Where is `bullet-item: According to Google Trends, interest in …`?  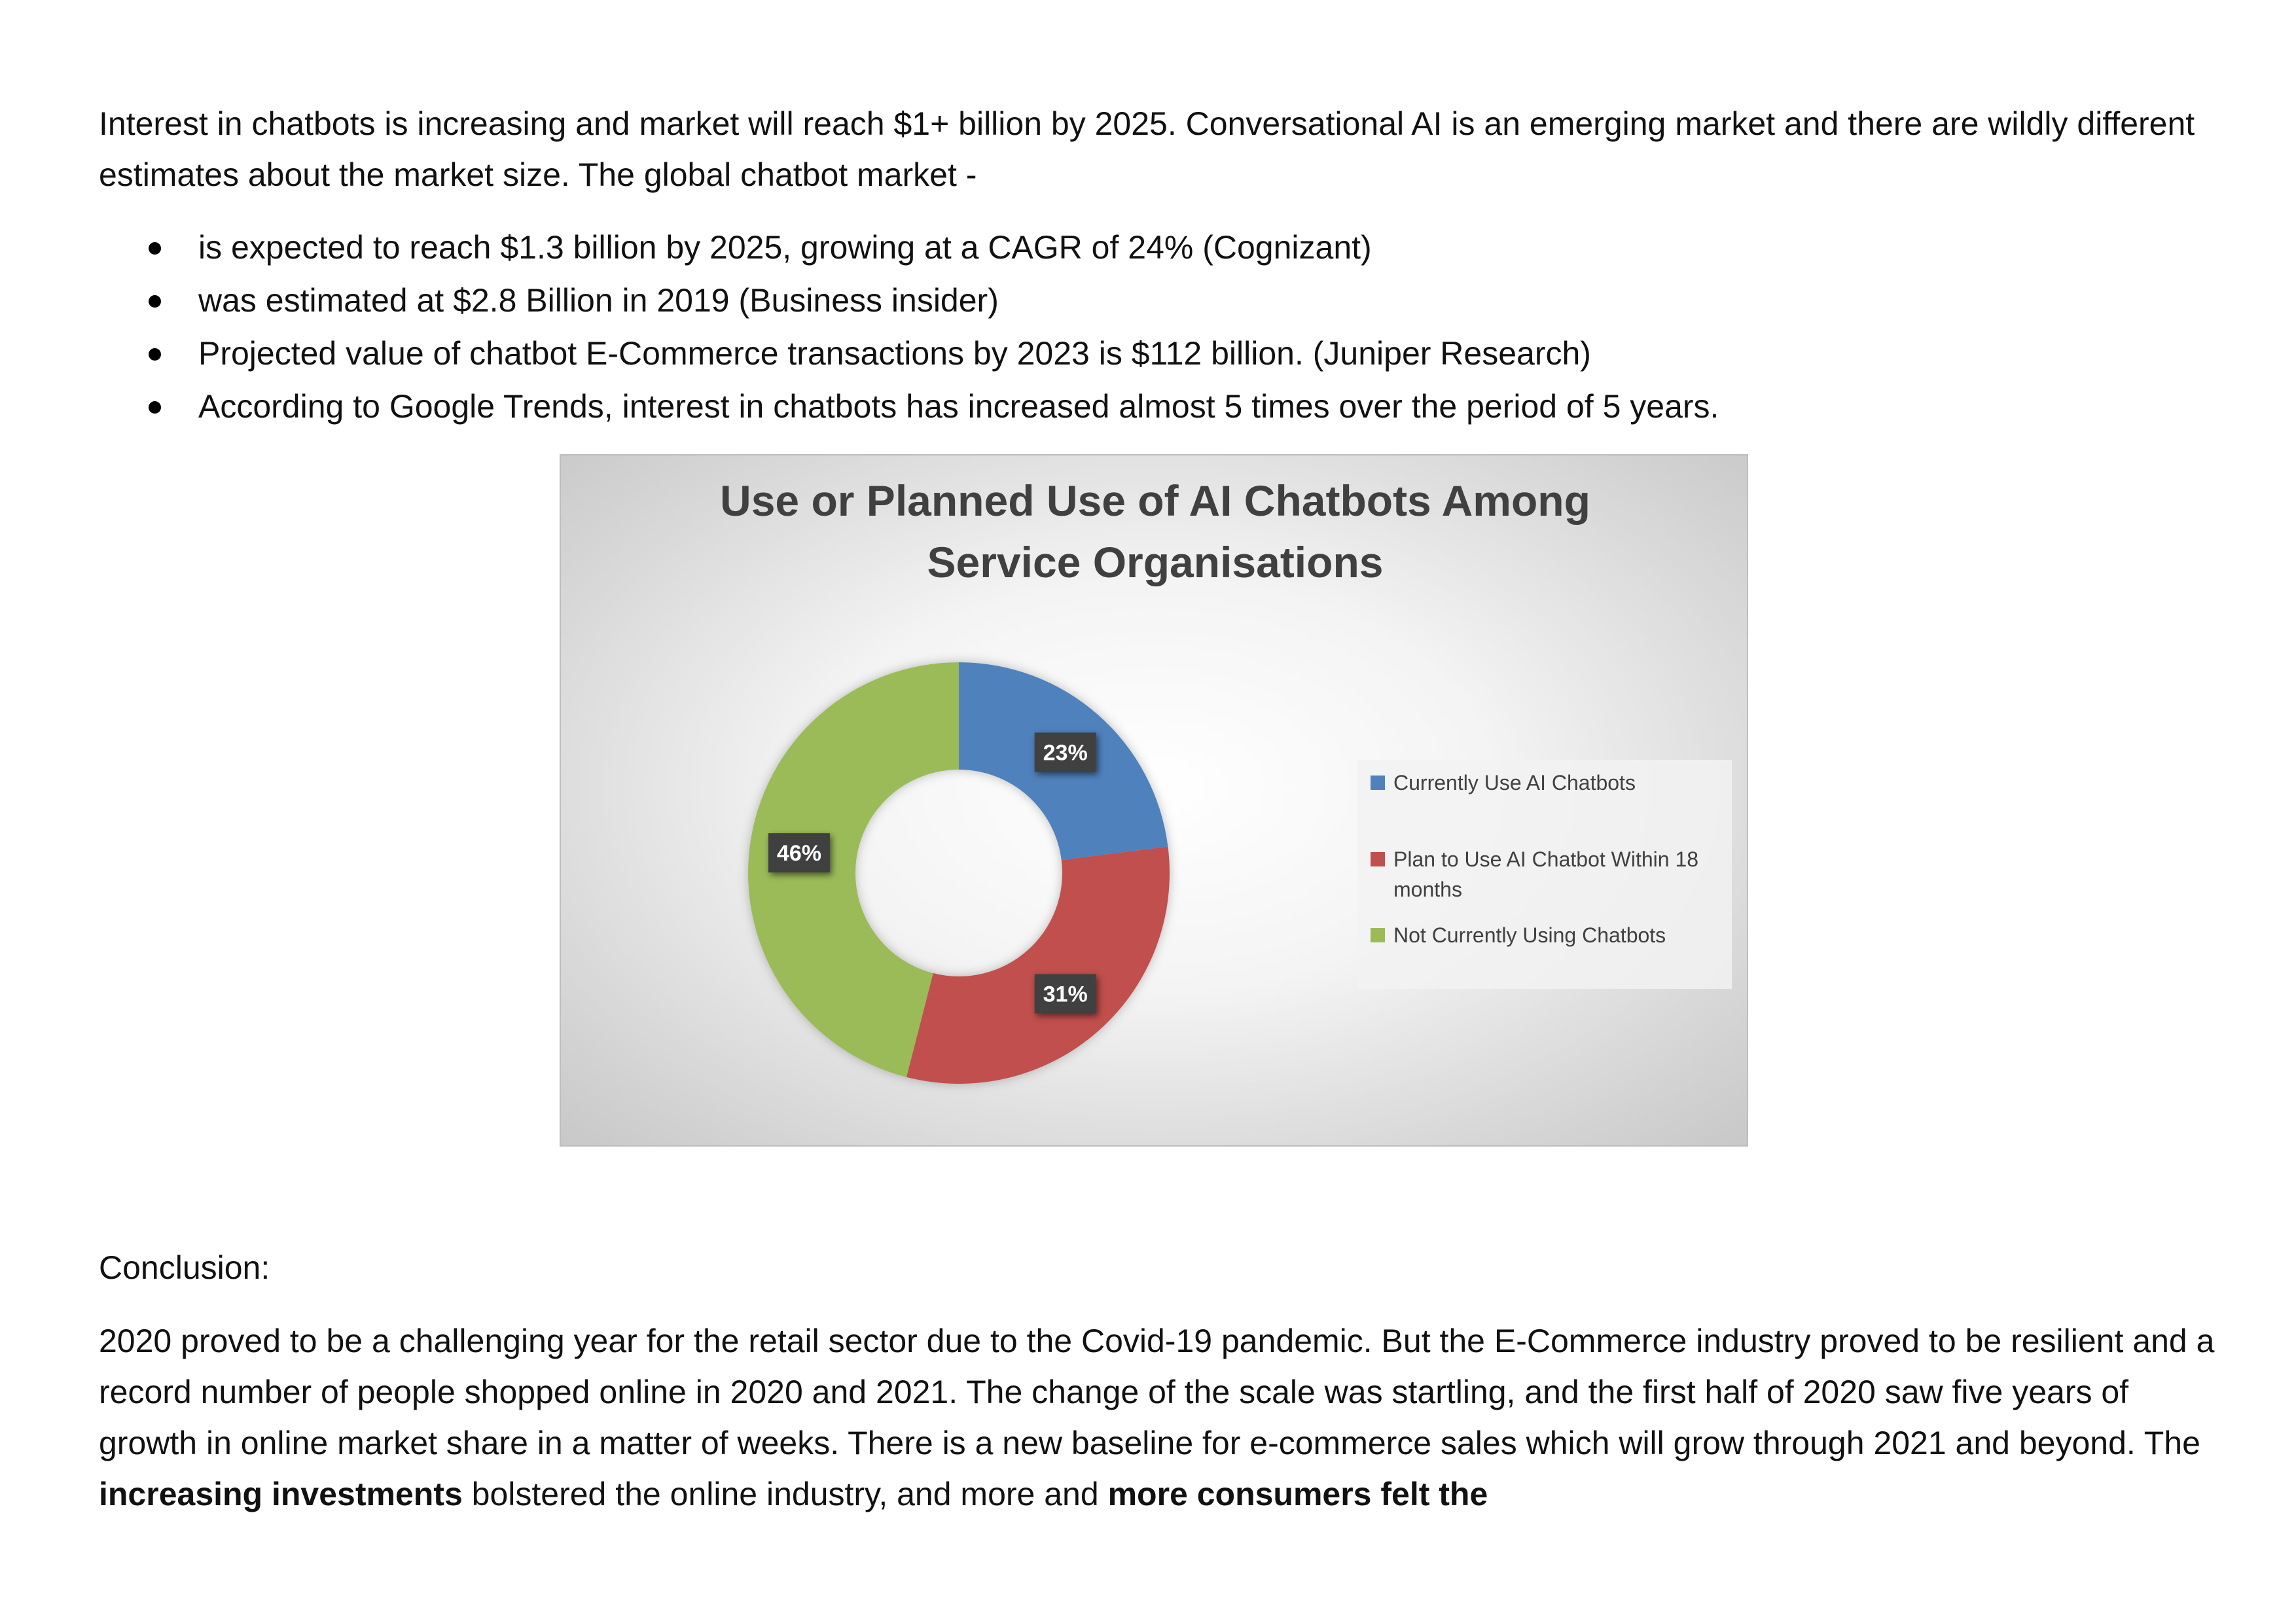 bullet-item: According to Google Trends, interest in … is located at coordinates (1146, 406).